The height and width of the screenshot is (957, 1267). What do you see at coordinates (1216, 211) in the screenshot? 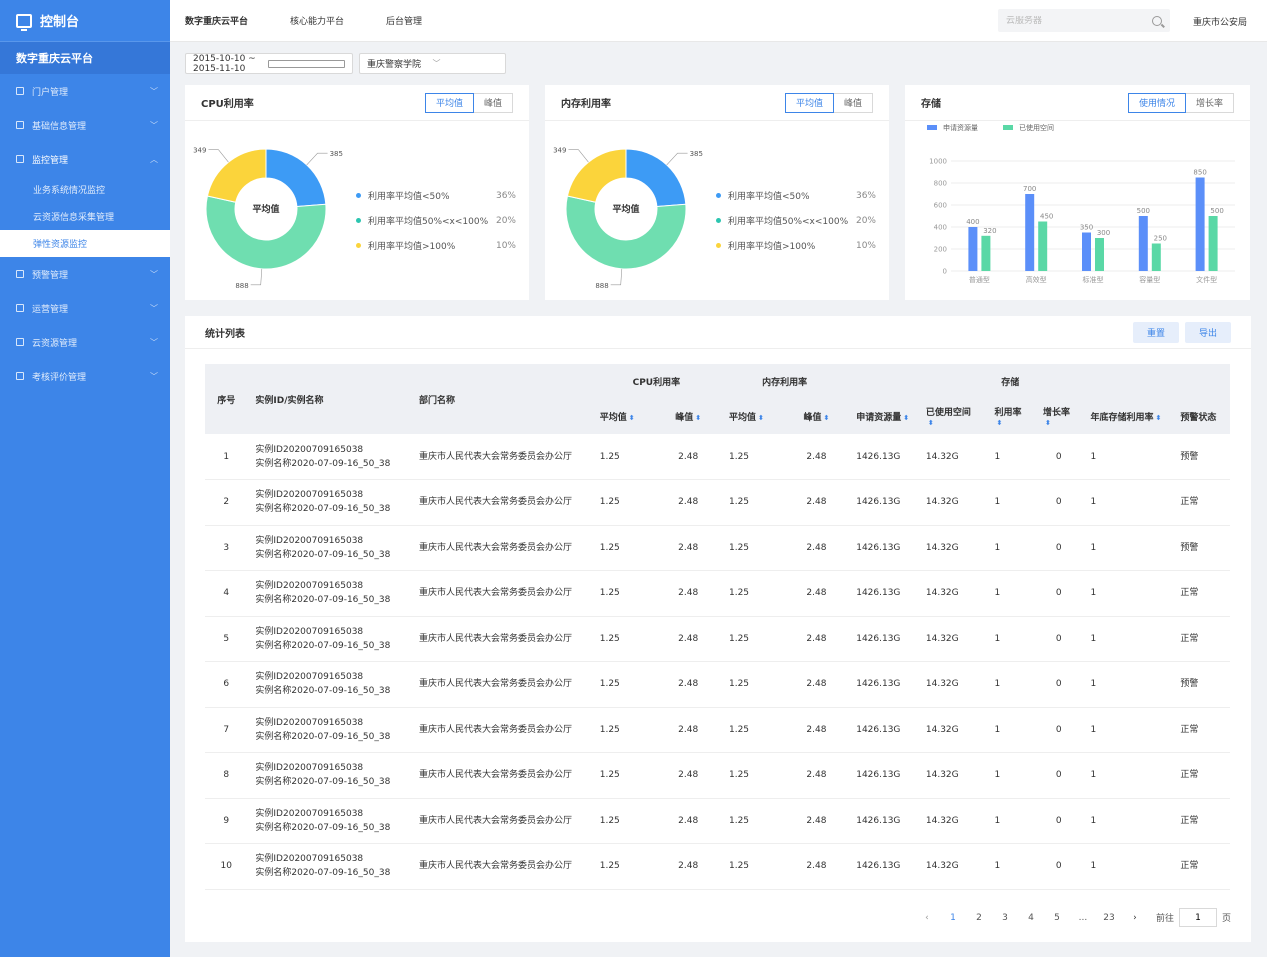
I see `bar-value-label: 500` at bounding box center [1216, 211].